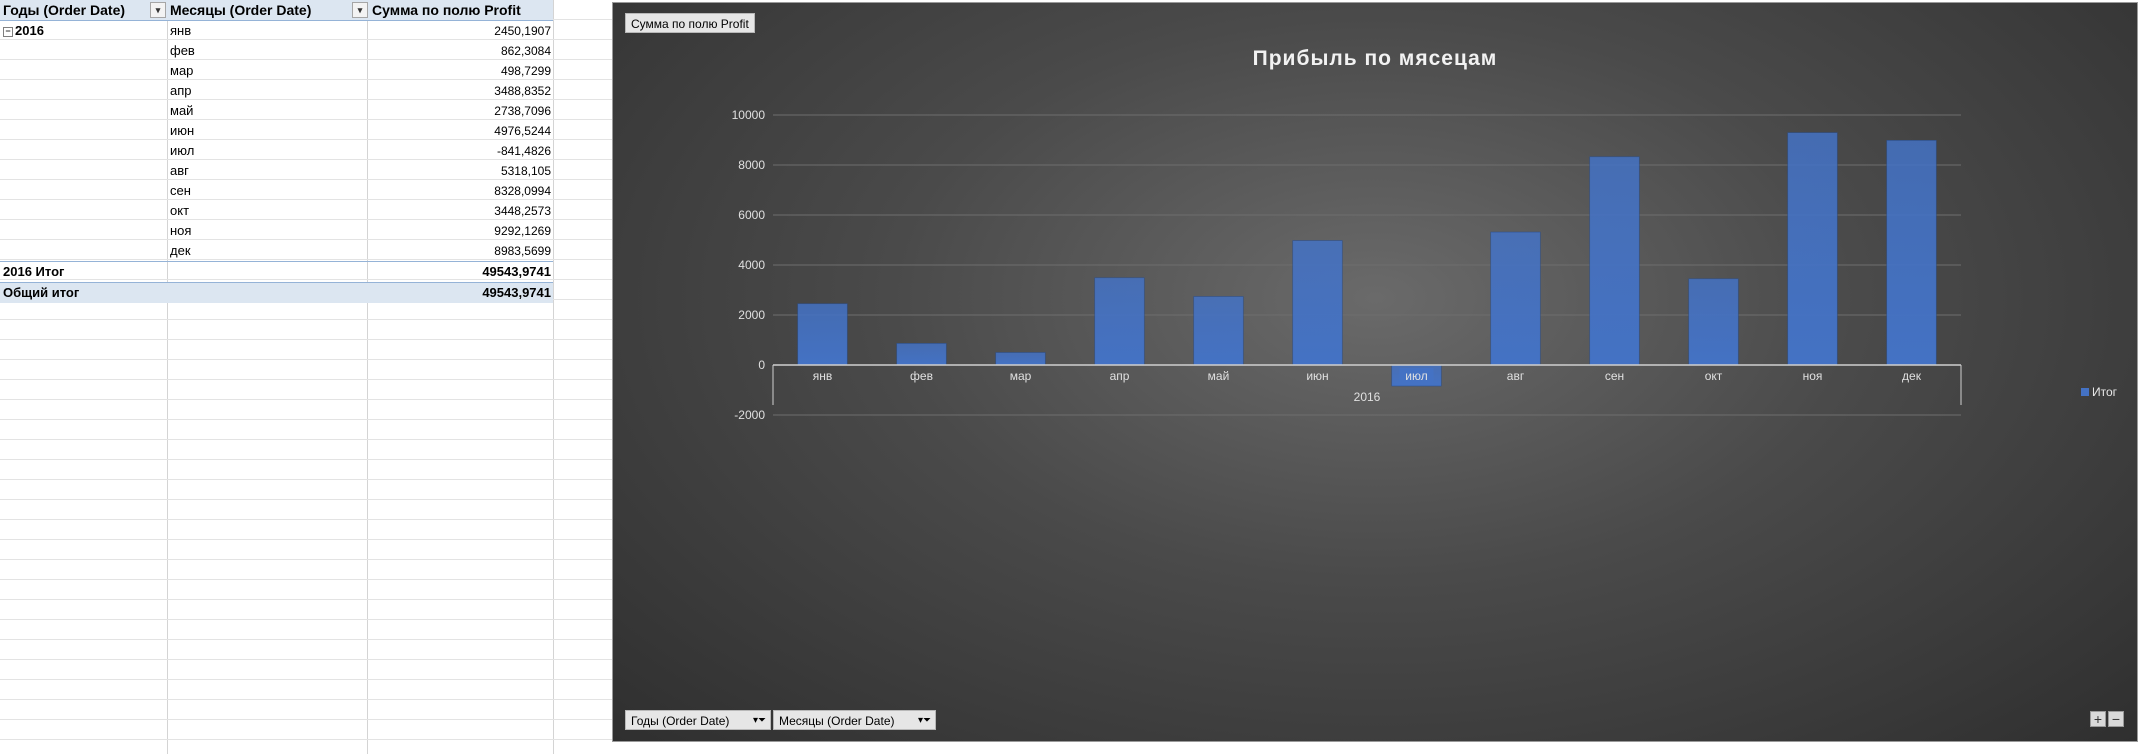 This screenshot has height=754, width=2138. I want to click on pivot-data-row: мар 498,7299, so click(276, 71).